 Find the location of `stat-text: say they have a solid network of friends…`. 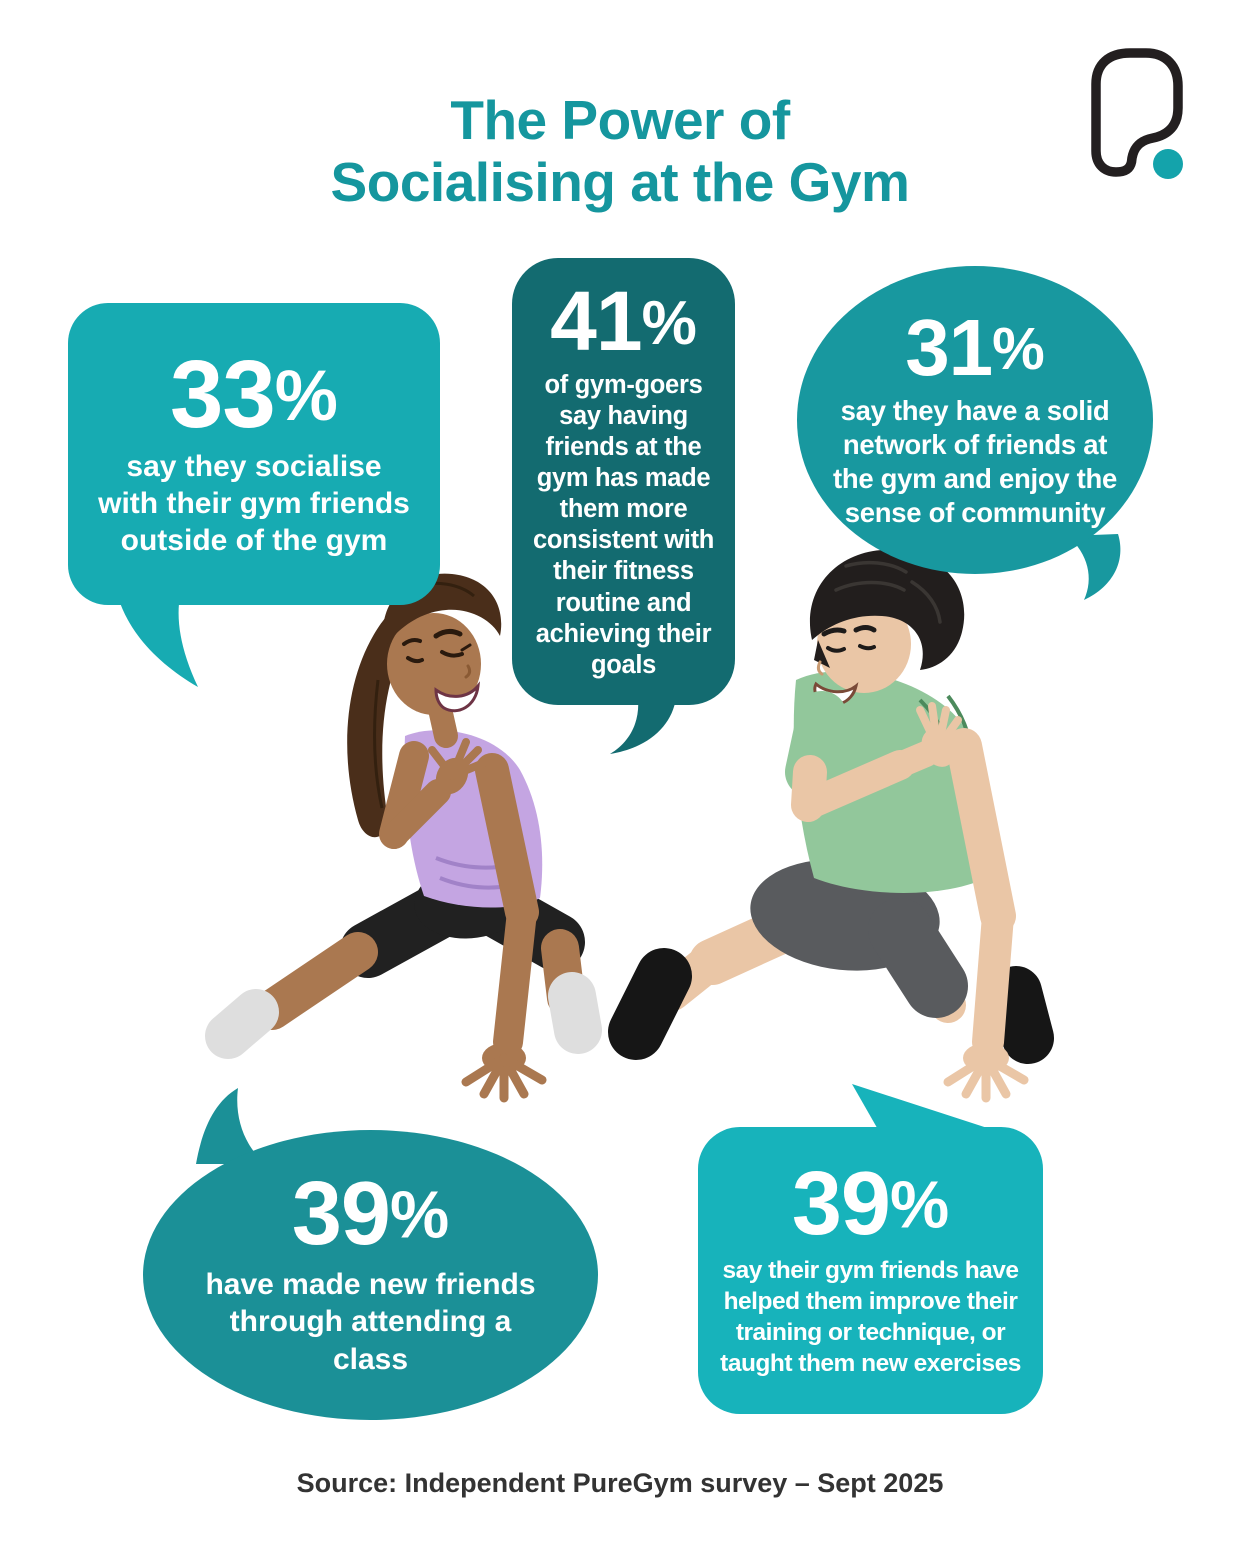

stat-text: say they have a solid network of friends… is located at coordinates (975, 461).